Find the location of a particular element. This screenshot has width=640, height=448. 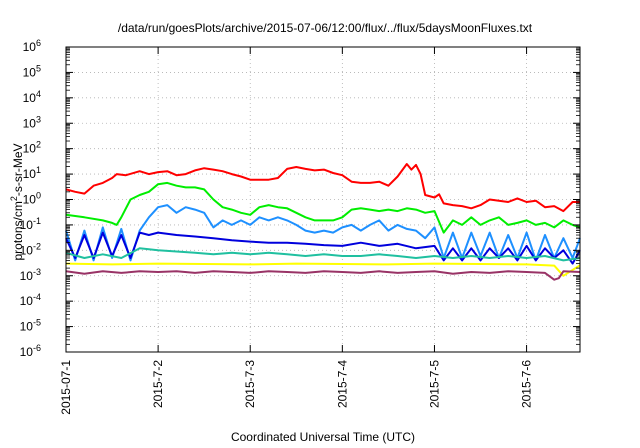

y-tick-label-sup: 0 is located at coordinates (38, 196).